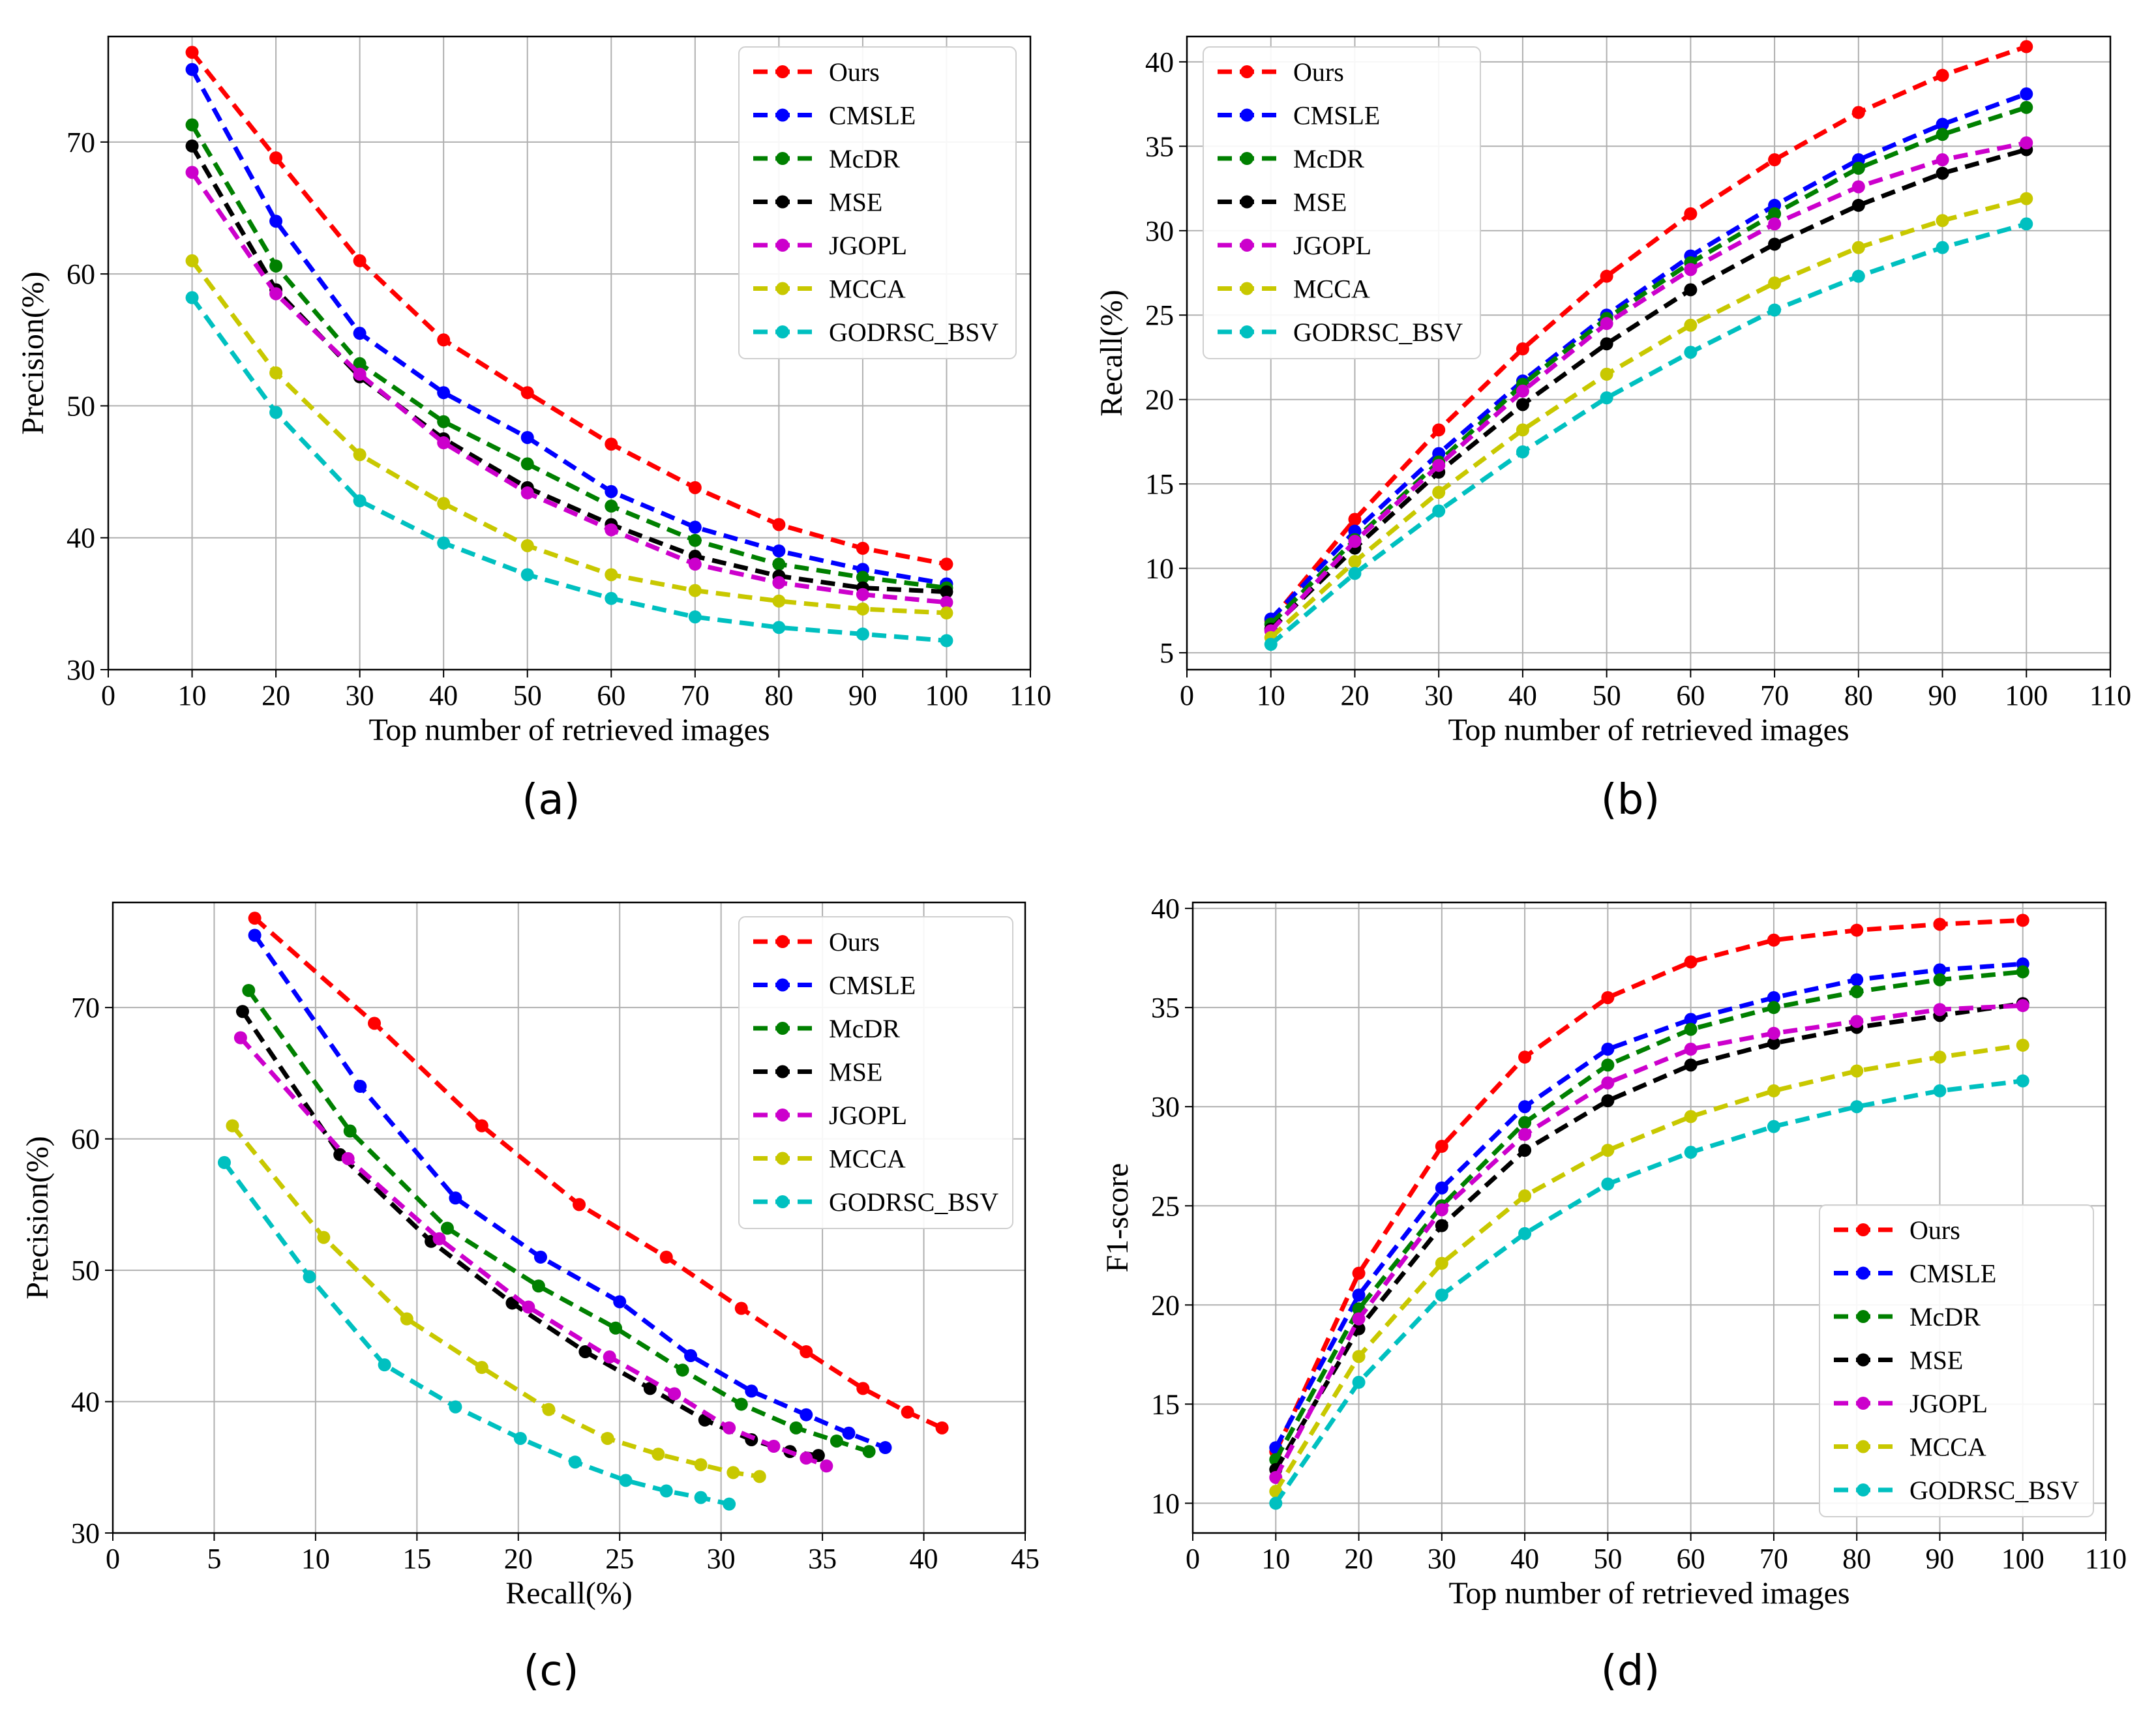 The height and width of the screenshot is (1711, 2156). Describe the element at coordinates (1159, 569) in the screenshot. I see `y-tick-label: 10` at that location.